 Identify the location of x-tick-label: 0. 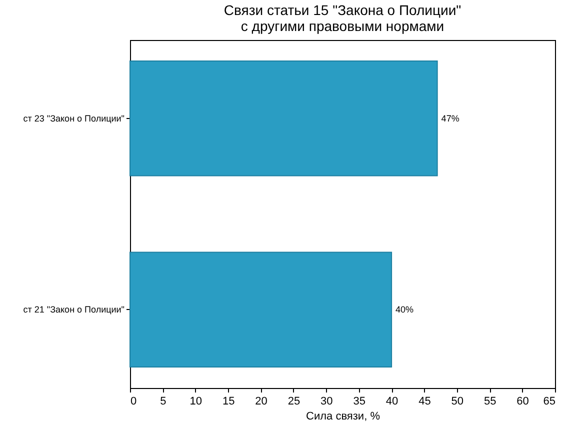
(133, 402).